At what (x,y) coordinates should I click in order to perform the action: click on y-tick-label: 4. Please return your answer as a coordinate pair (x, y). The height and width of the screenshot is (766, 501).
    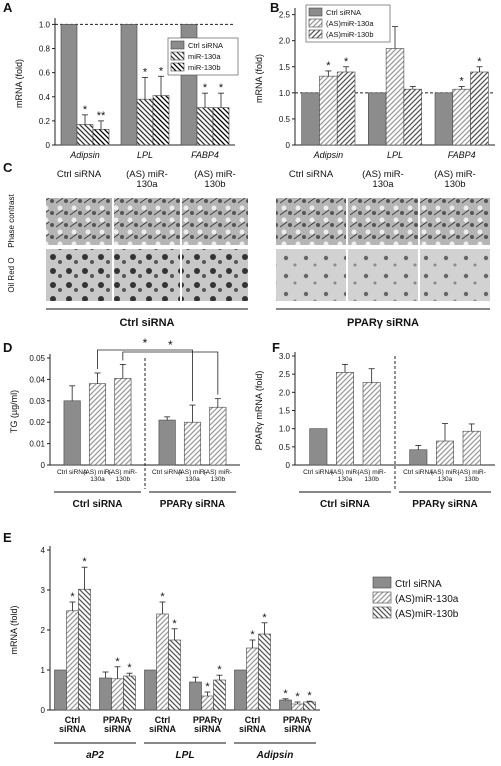
    Looking at the image, I should click on (43, 550).